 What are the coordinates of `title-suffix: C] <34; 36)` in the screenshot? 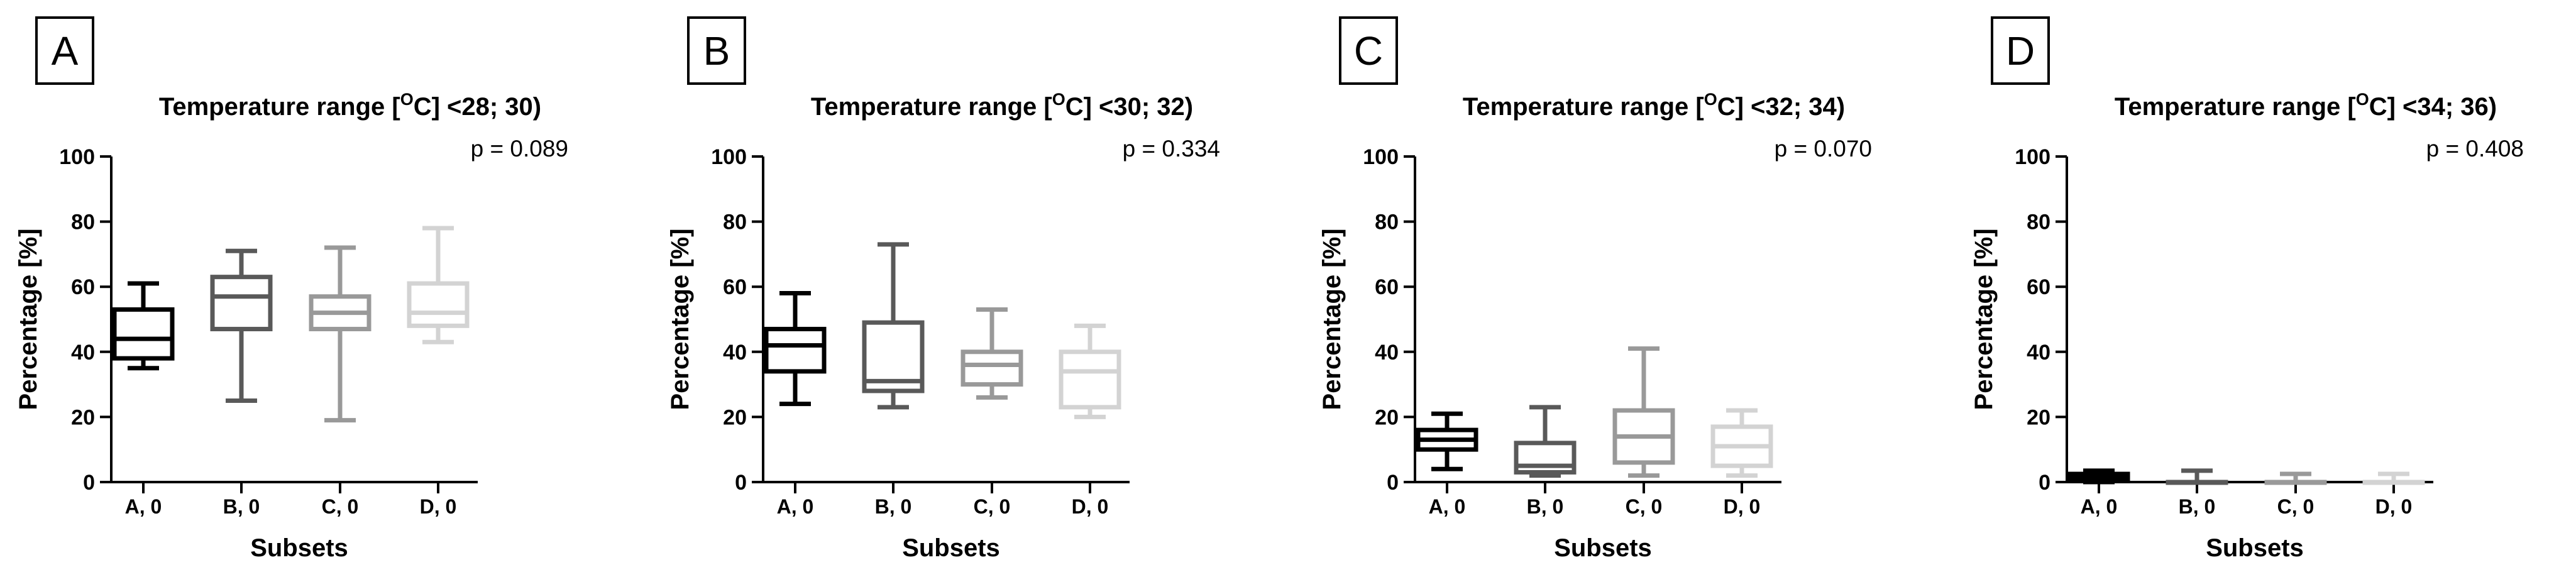 It's located at (2433, 107).